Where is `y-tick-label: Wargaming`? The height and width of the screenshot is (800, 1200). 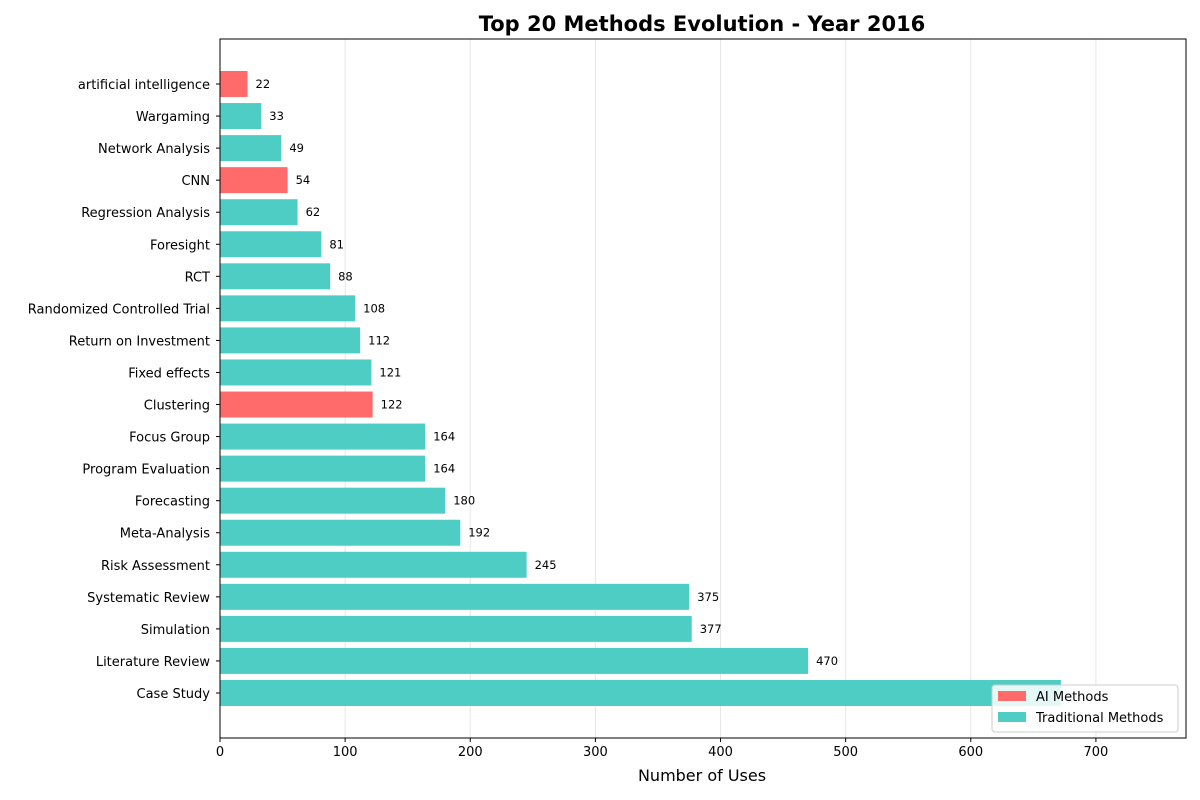 y-tick-label: Wargaming is located at coordinates (173, 117).